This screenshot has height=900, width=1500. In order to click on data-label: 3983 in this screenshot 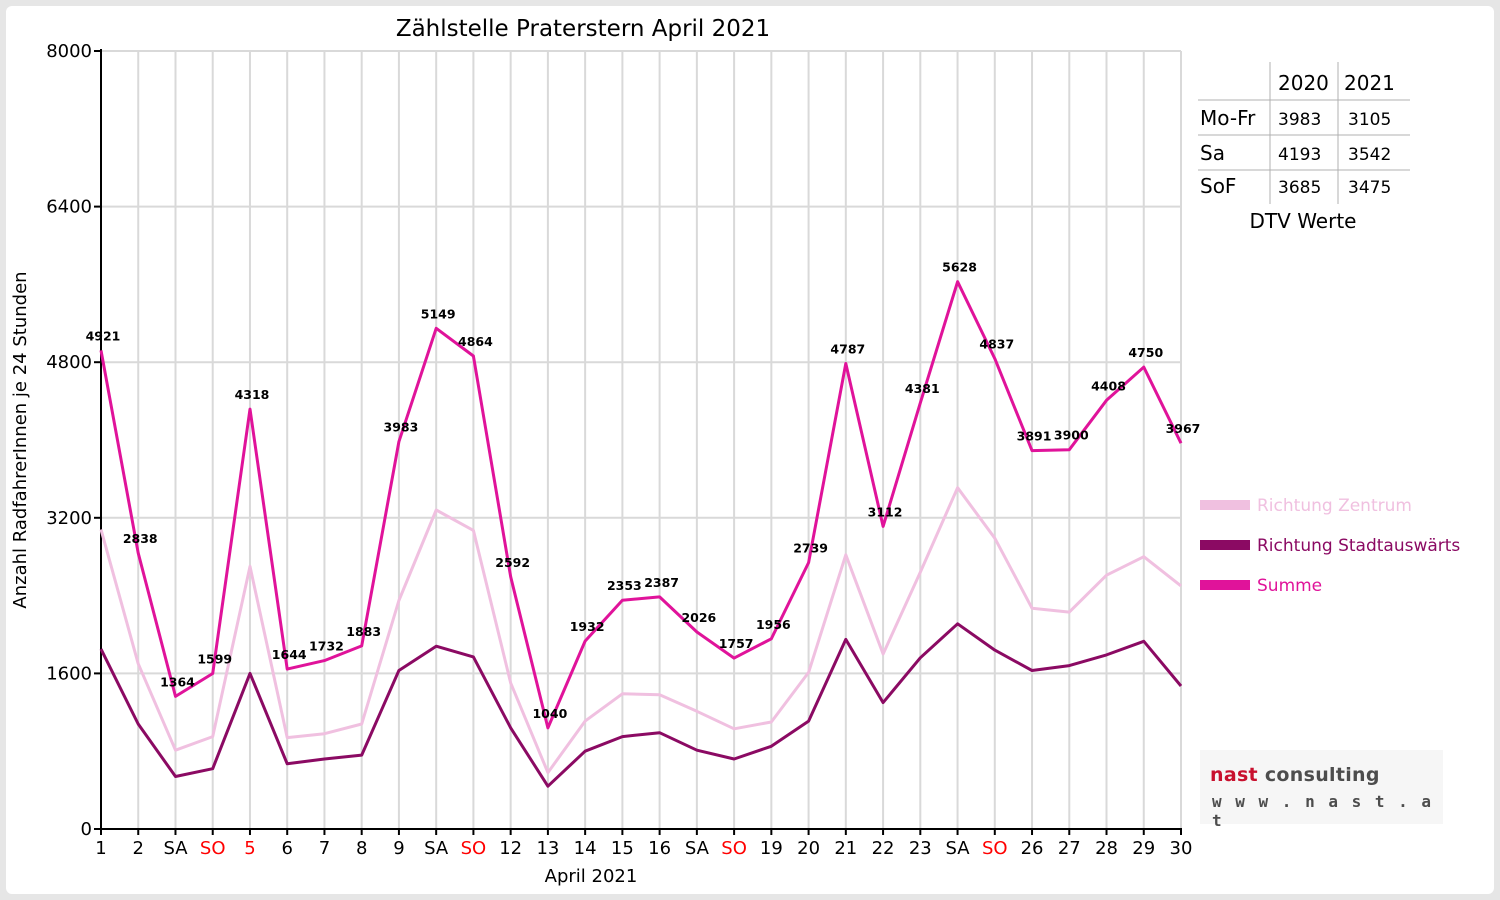, I will do `click(401, 427)`.